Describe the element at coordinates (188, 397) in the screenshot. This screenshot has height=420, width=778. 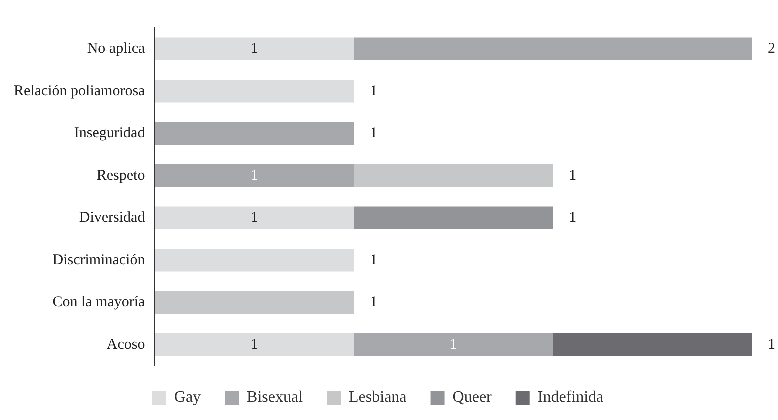
I see `legend-label: Gay` at that location.